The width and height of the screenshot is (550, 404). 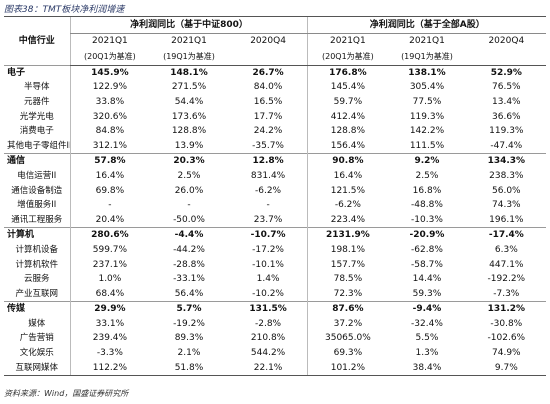 What do you see at coordinates (506, 72) in the screenshot?
I see `value-cell: 52.9%` at bounding box center [506, 72].